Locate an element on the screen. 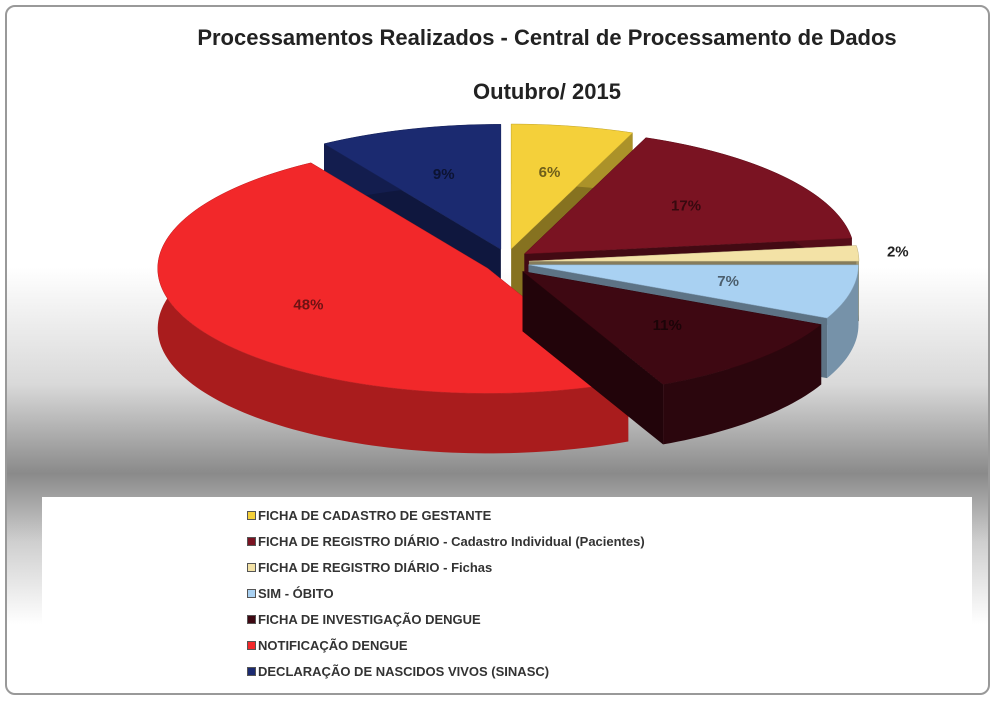 Image resolution: width=995 pixels, height=723 pixels. legend-label: FICHA DE REGISTRO DIÁRIO - Fichas is located at coordinates (375, 567).